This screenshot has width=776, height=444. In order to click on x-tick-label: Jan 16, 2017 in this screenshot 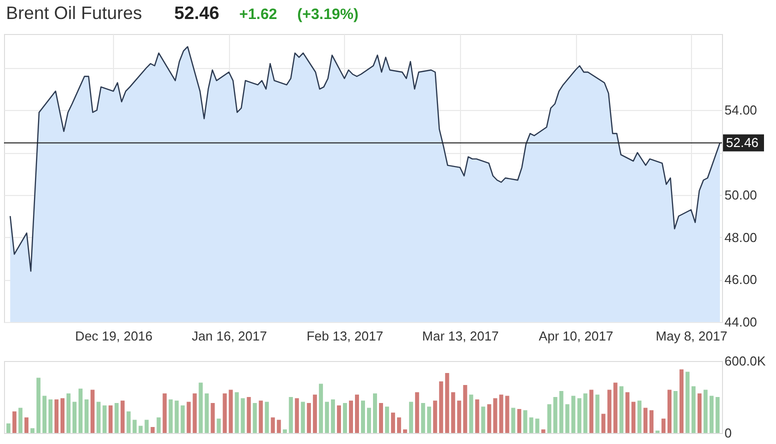, I will do `click(229, 336)`.